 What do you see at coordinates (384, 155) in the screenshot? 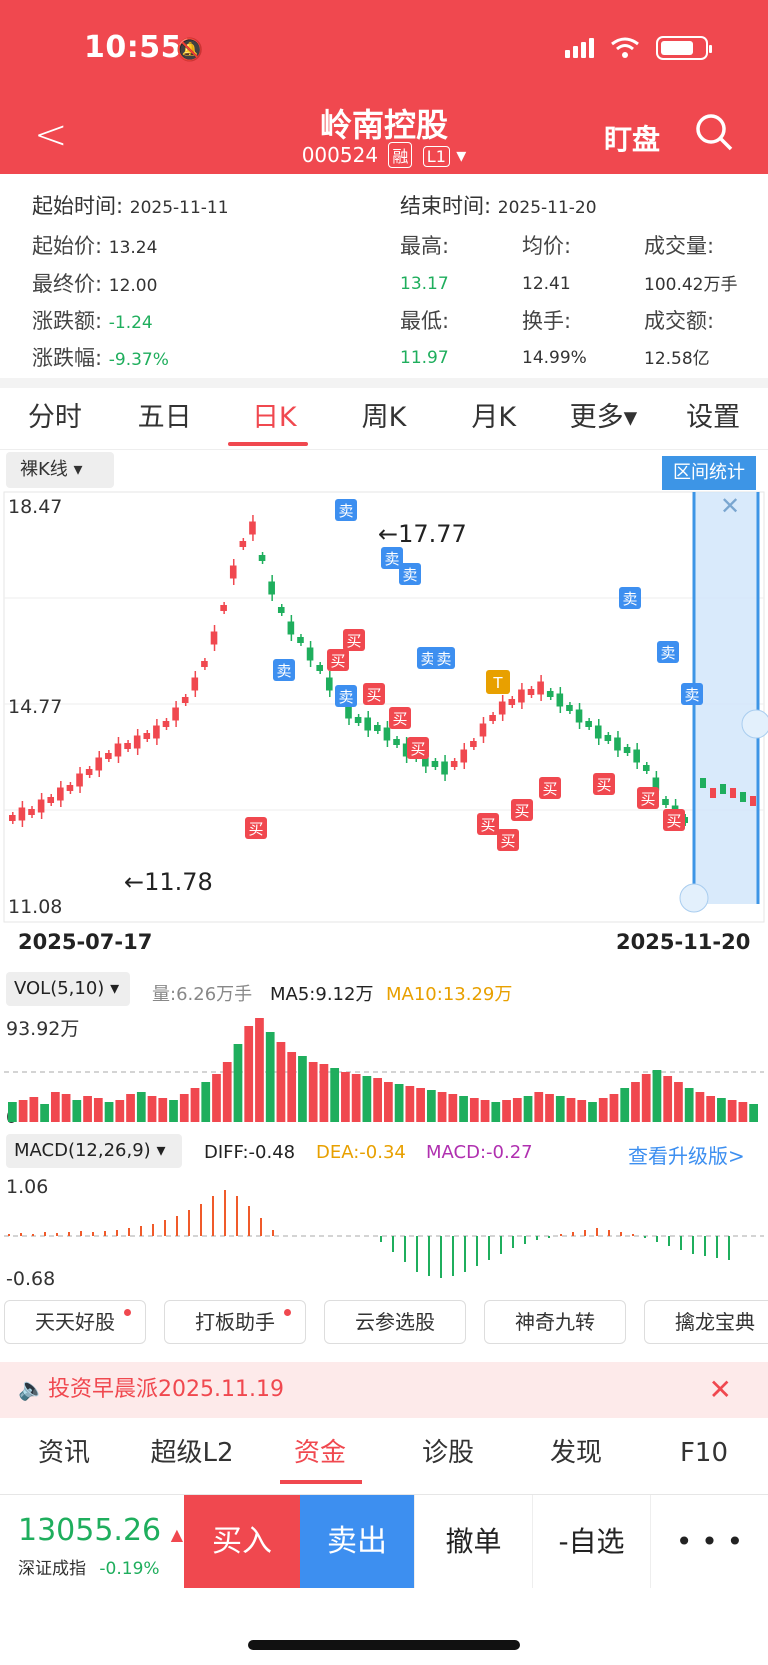
I see `stock-code: 000524 融 L1 ▾` at bounding box center [384, 155].